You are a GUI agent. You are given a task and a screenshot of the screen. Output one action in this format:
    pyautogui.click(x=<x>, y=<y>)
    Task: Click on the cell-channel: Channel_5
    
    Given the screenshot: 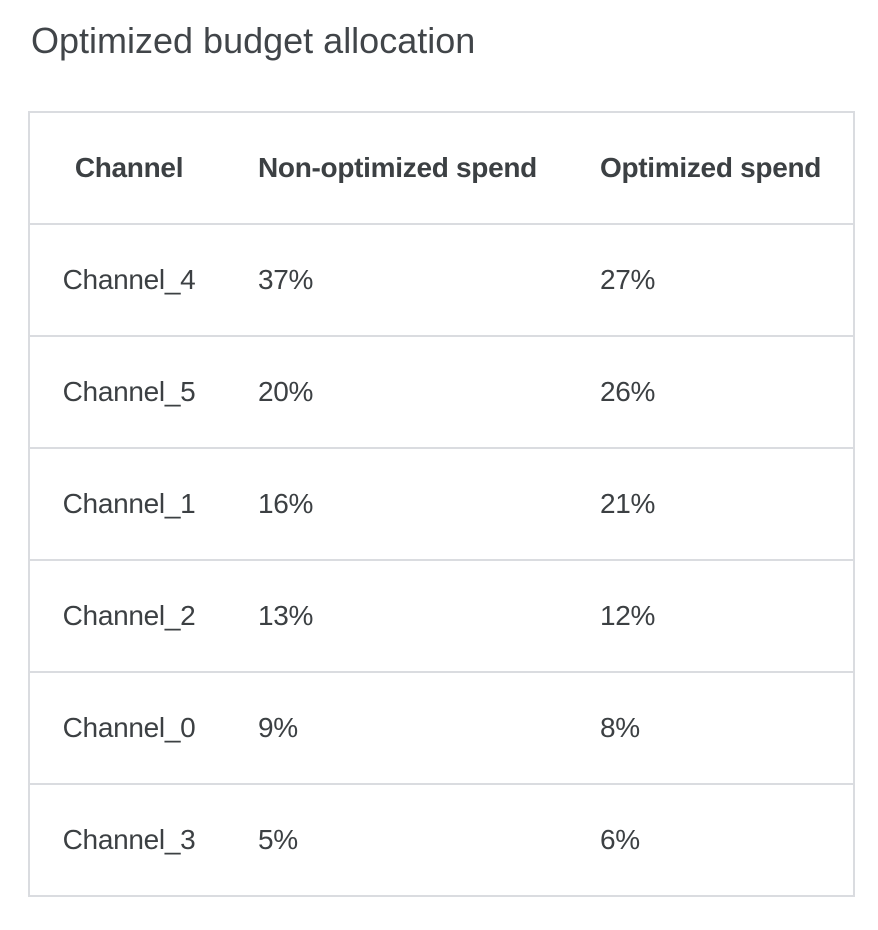 What is the action you would take?
    pyautogui.click(x=129, y=391)
    